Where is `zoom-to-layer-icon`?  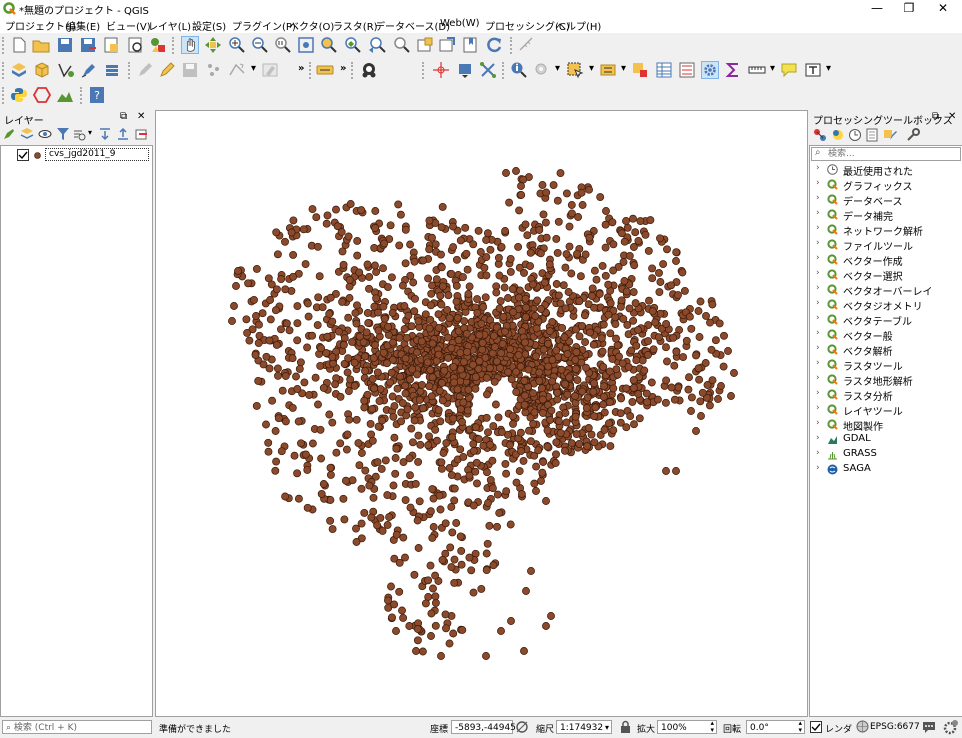 zoom-to-layer-icon is located at coordinates (353, 45).